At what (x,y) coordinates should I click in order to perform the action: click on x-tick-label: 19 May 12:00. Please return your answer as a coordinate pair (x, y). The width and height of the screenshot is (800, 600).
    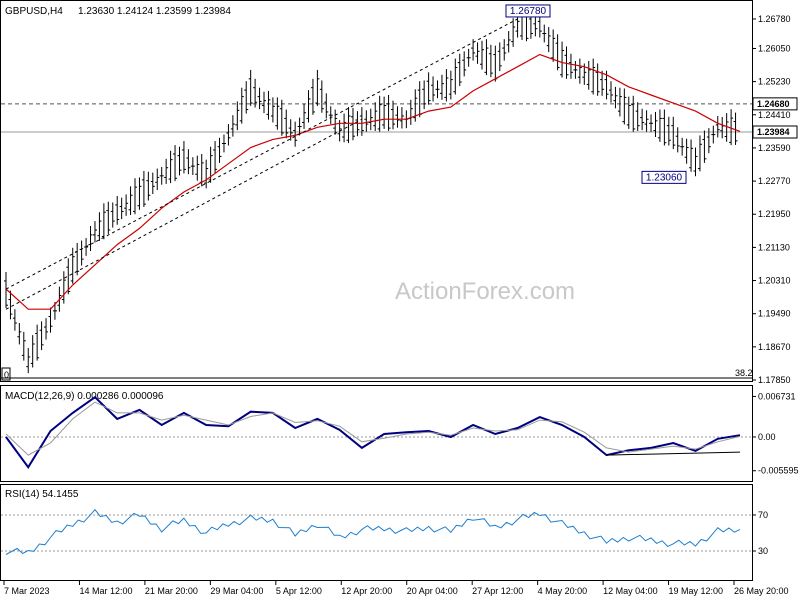
    Looking at the image, I should click on (696, 591).